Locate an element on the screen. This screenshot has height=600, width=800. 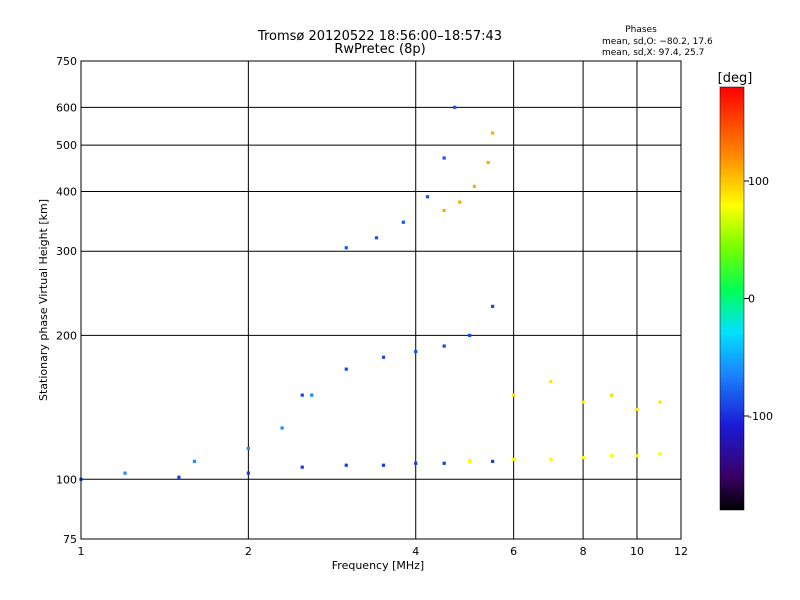
x-tick-label: 10 is located at coordinates (637, 551).